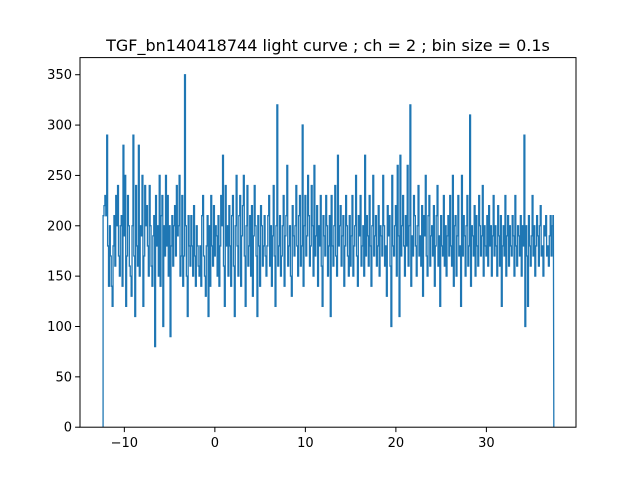 The width and height of the screenshot is (640, 480). I want to click on y-axis-ticks: 0 50 100 150 200 250 300 350, so click(63, 252).